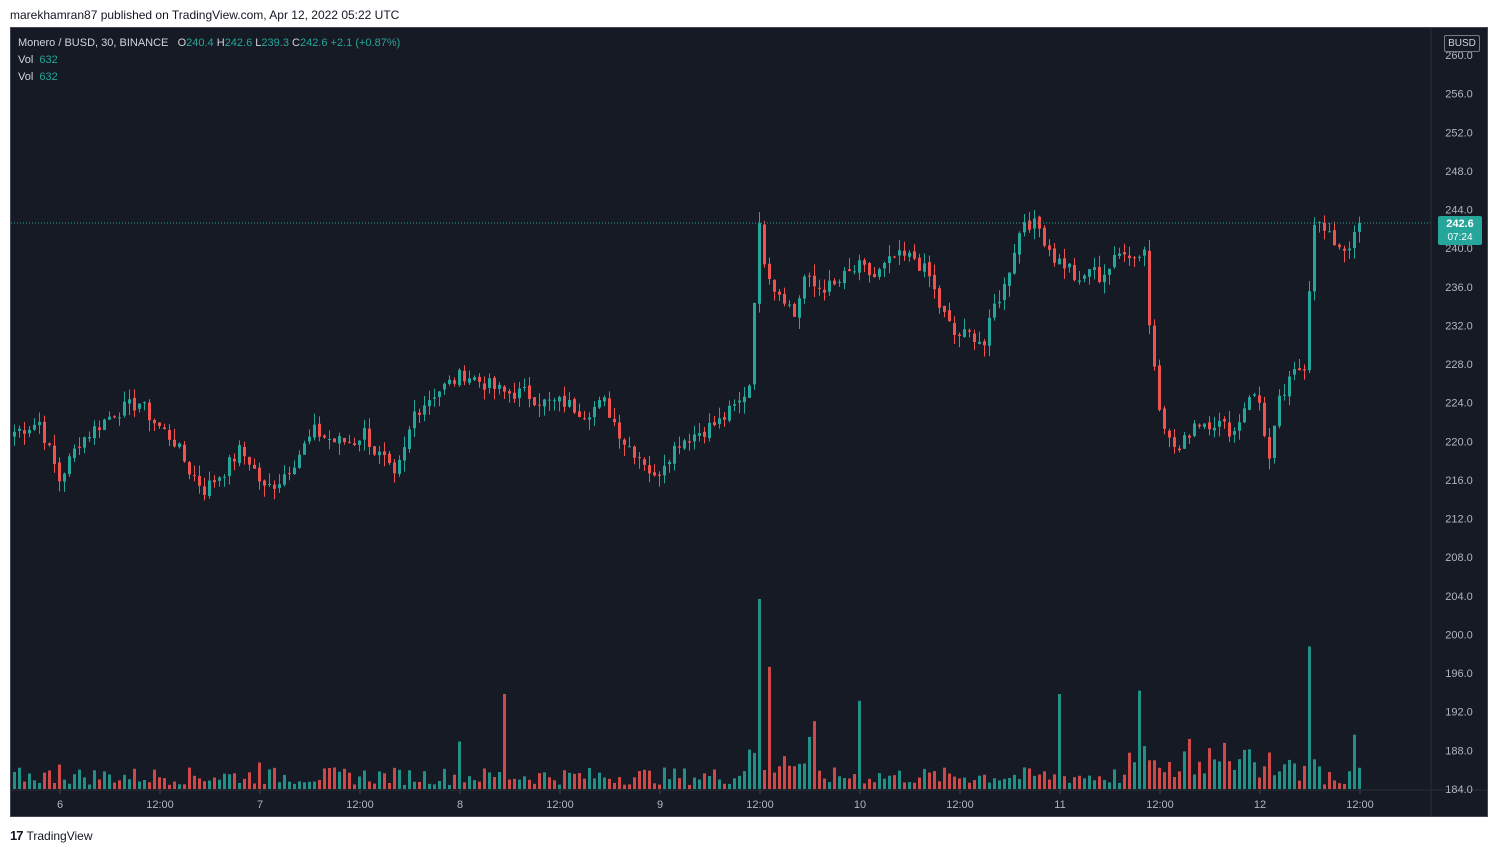  I want to click on time-tick-label: 7, so click(260, 805).